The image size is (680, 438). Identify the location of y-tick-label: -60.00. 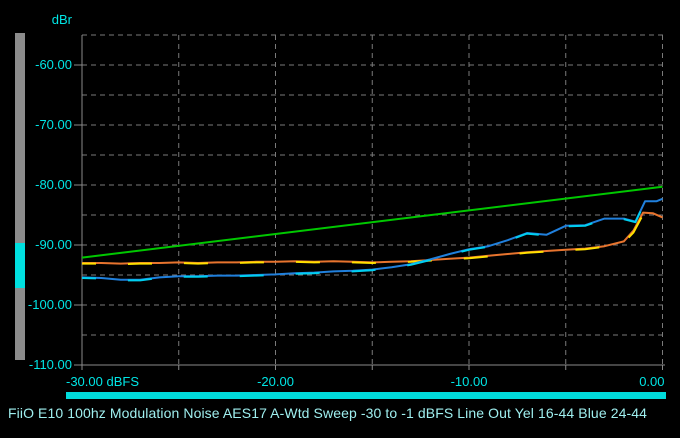
(53, 64).